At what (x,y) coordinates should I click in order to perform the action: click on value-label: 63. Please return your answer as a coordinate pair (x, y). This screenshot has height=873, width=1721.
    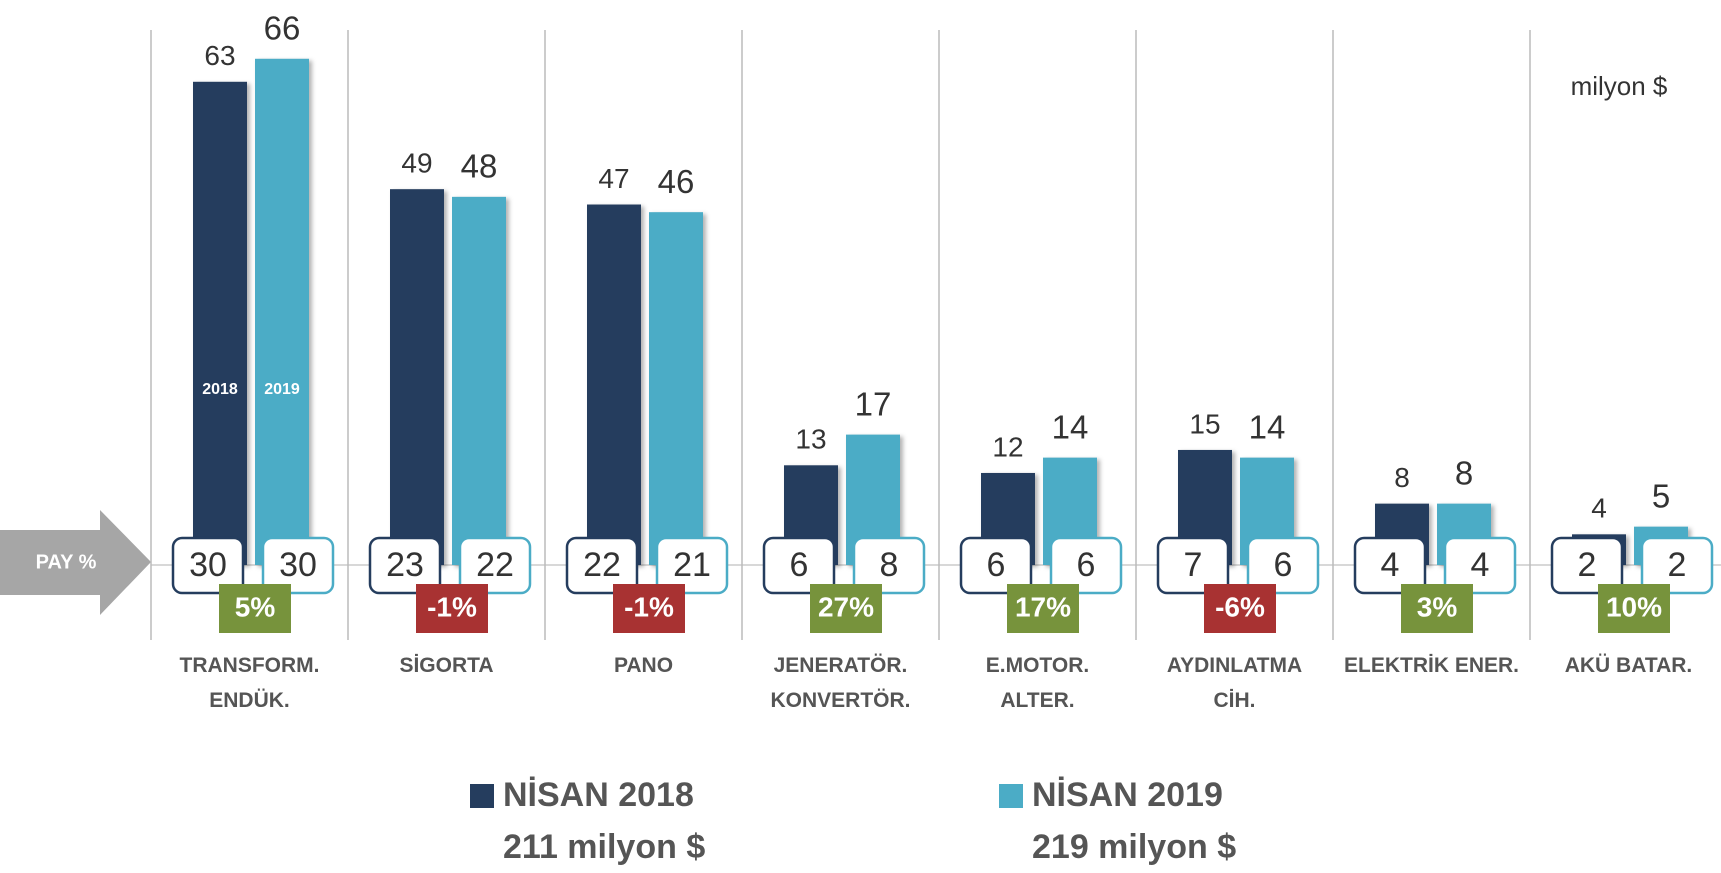
    Looking at the image, I should click on (219, 55).